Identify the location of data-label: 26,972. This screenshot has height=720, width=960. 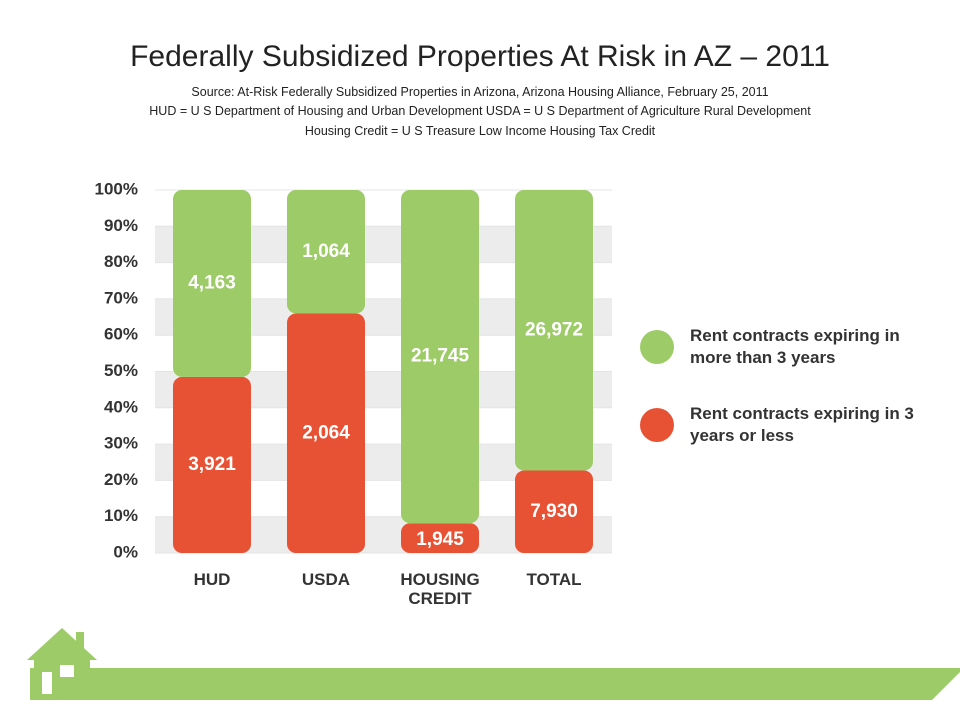
(554, 329).